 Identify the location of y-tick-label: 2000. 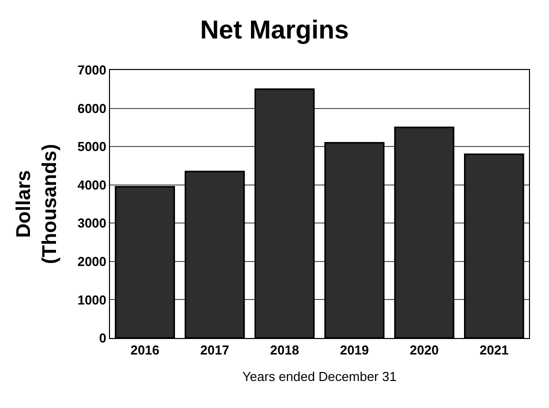
(91, 261).